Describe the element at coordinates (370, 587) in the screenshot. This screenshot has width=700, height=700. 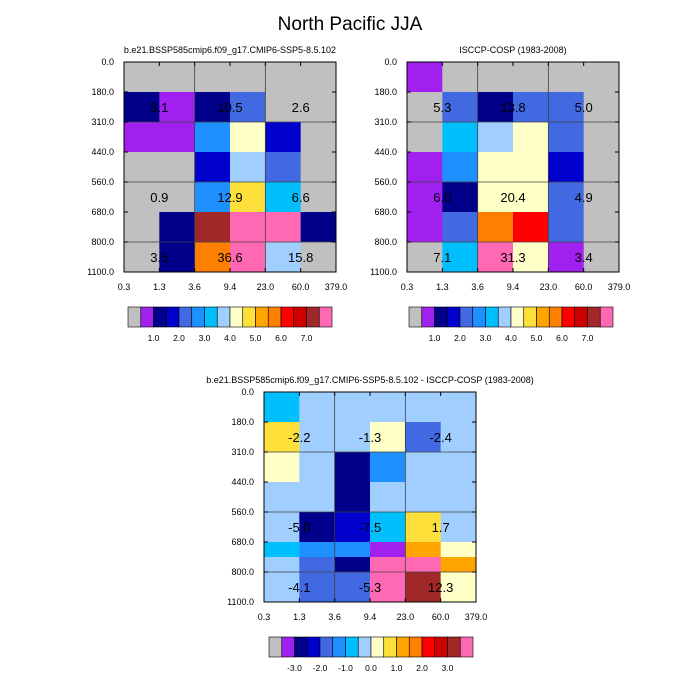
I see `value-label: -5.3` at that location.